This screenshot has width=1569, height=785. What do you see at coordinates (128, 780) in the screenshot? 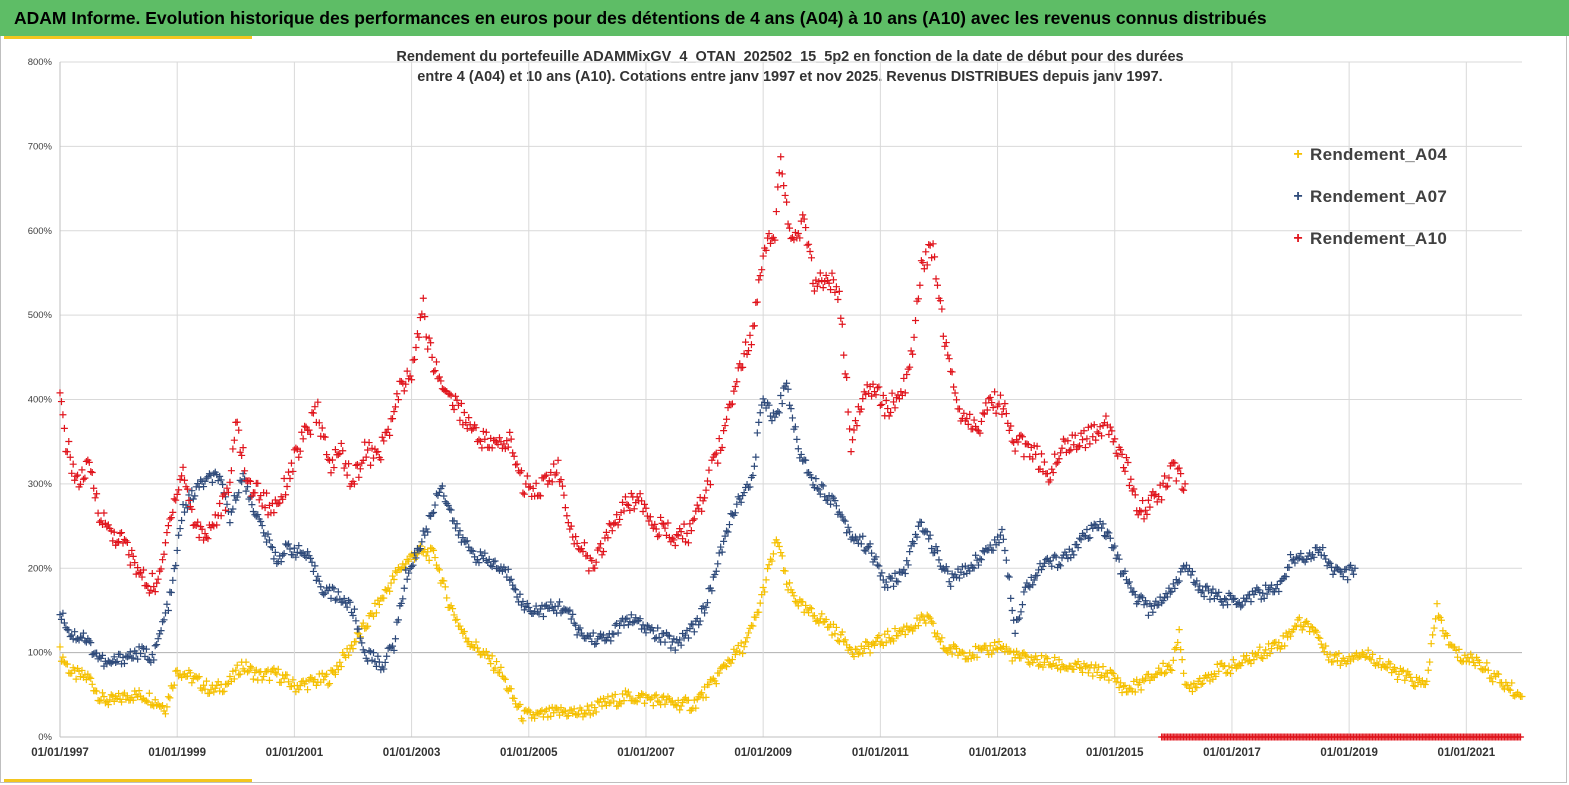
I see `accent-line-bottom` at bounding box center [128, 780].